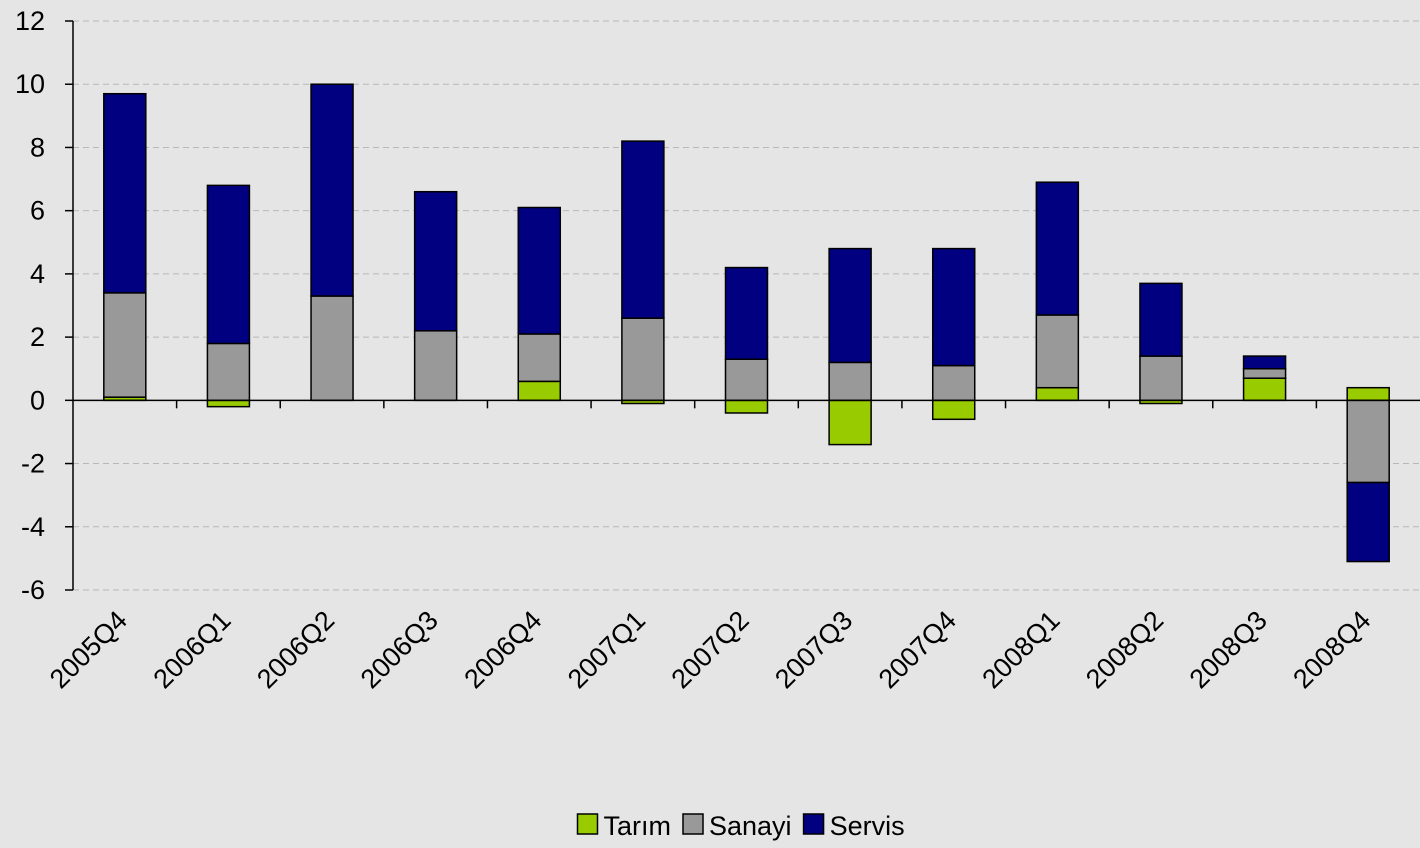  Describe the element at coordinates (37, 274) in the screenshot. I see `y-tick-label: 4` at that location.